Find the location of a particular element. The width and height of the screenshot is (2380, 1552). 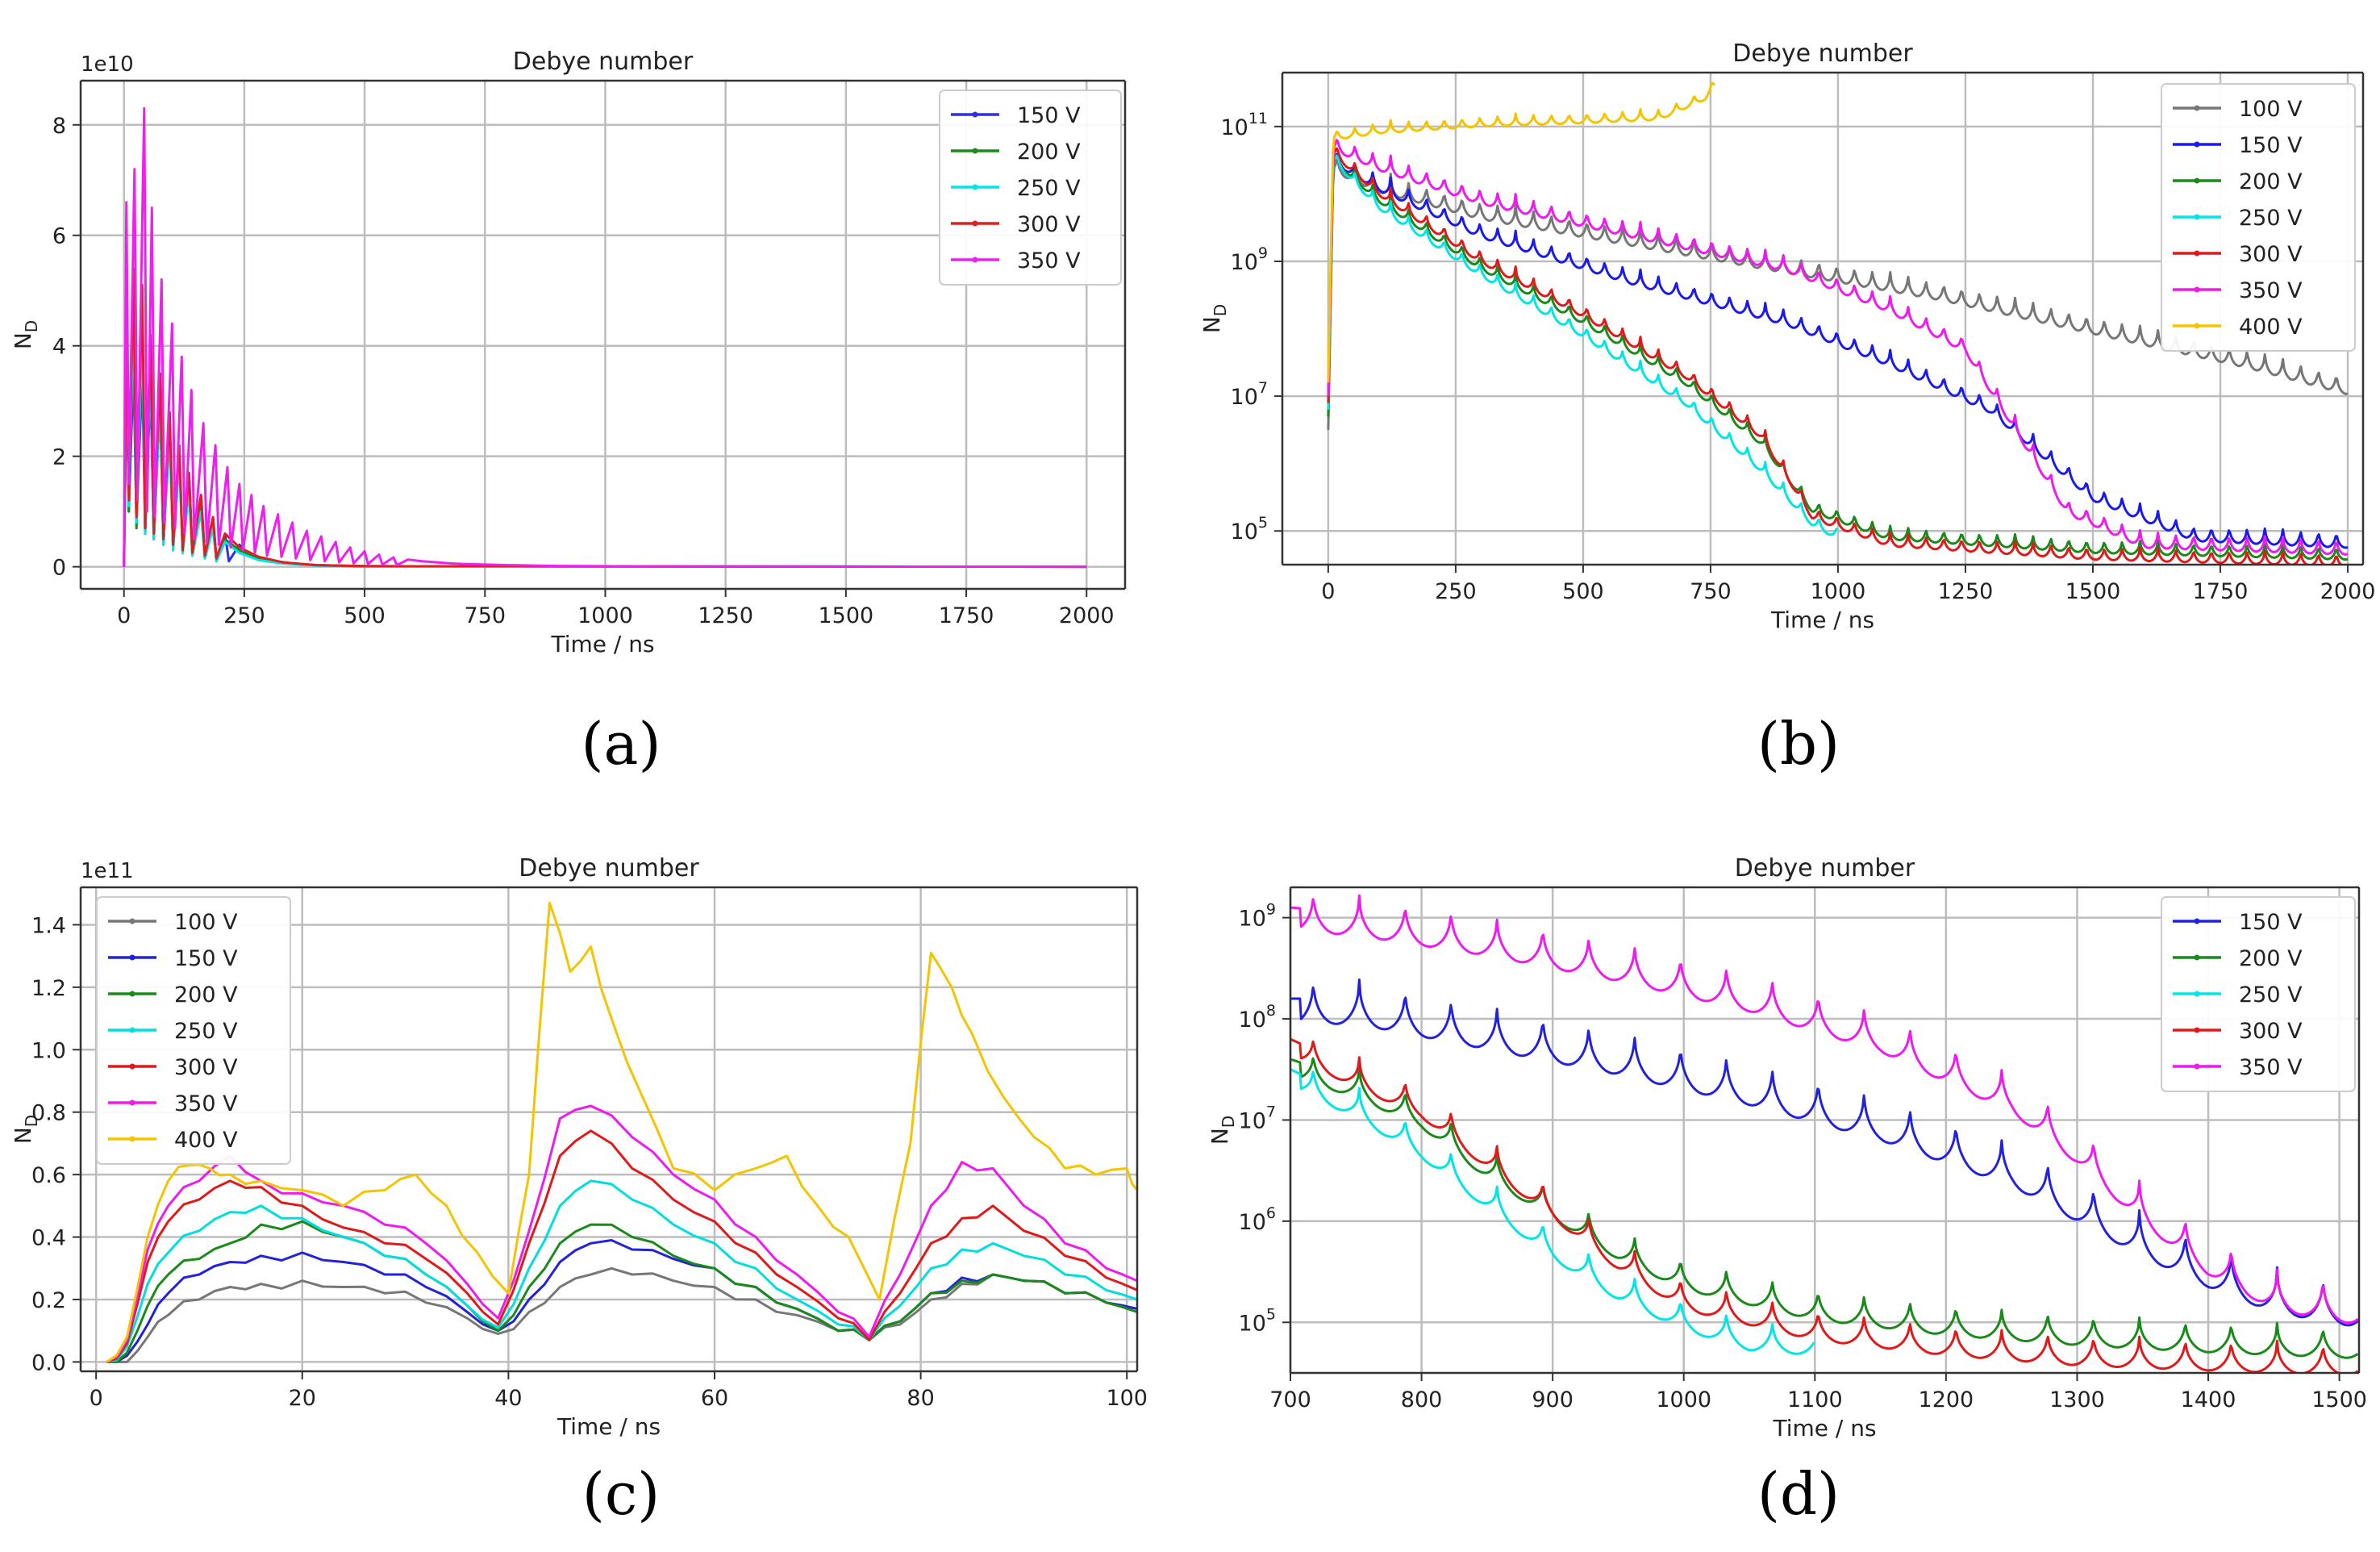

offset-text: 1e11 is located at coordinates (108, 871).